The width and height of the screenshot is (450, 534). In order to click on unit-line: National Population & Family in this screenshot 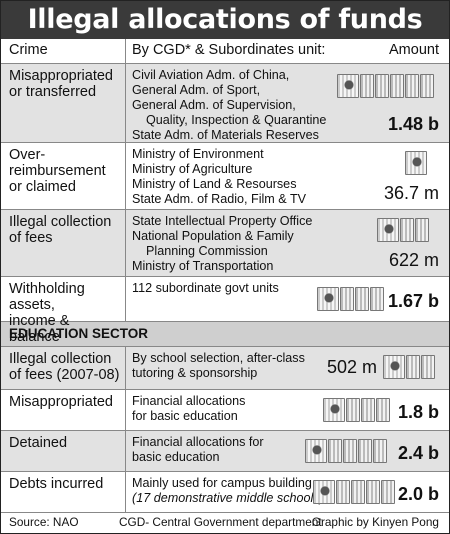, I will do `click(213, 236)`.